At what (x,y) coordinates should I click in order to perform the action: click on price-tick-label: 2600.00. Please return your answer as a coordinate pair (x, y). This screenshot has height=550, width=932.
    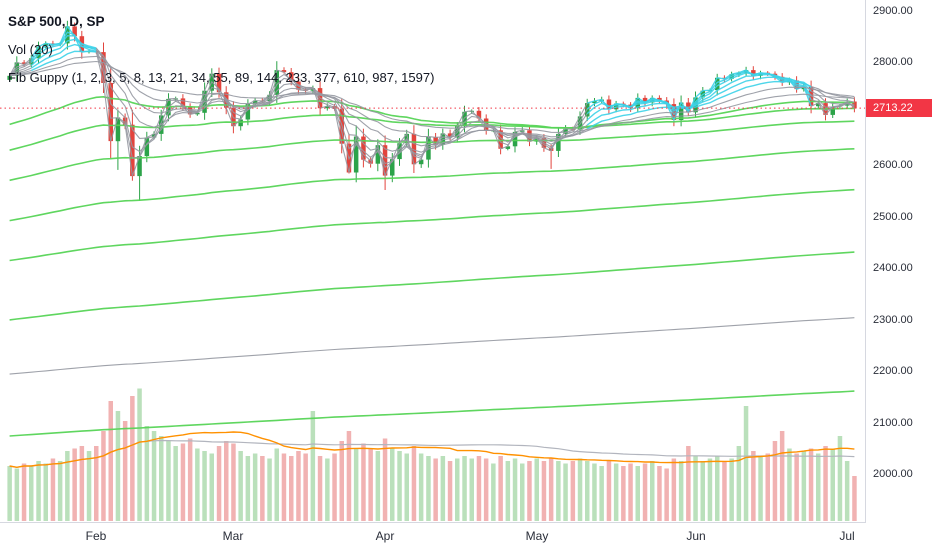
    Looking at the image, I should click on (893, 165).